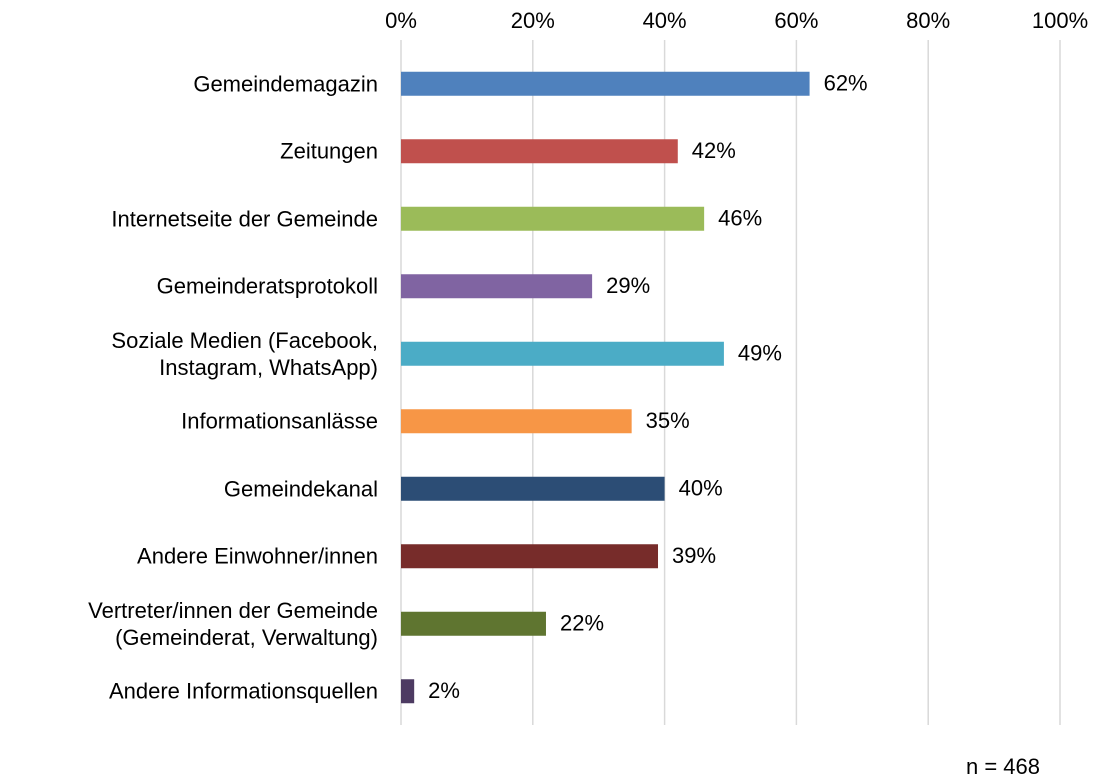  I want to click on data-label: 2%, so click(444, 690).